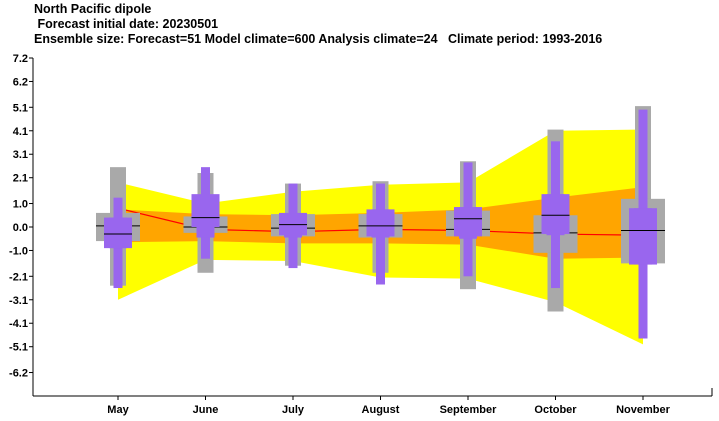 The image size is (719, 421). I want to click on x-tick-label: July, so click(293, 410).